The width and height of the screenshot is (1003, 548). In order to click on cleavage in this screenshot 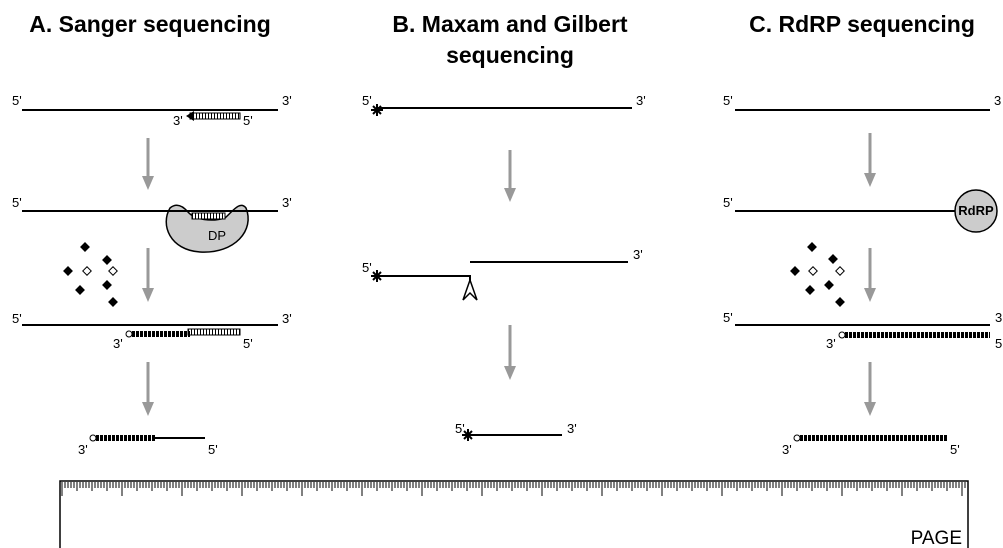, I will do `click(470, 289)`.